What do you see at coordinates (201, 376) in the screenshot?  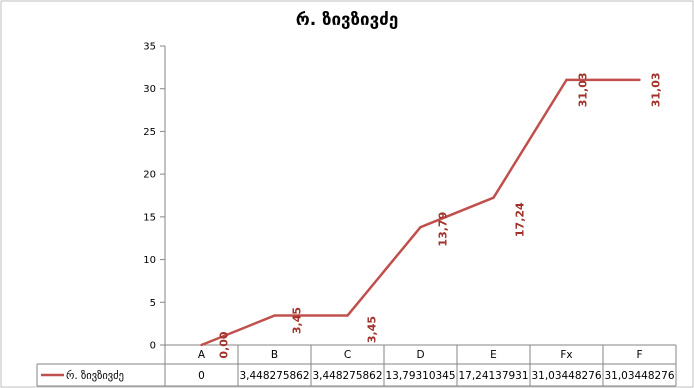 I see `table-value-cell: 0` at bounding box center [201, 376].